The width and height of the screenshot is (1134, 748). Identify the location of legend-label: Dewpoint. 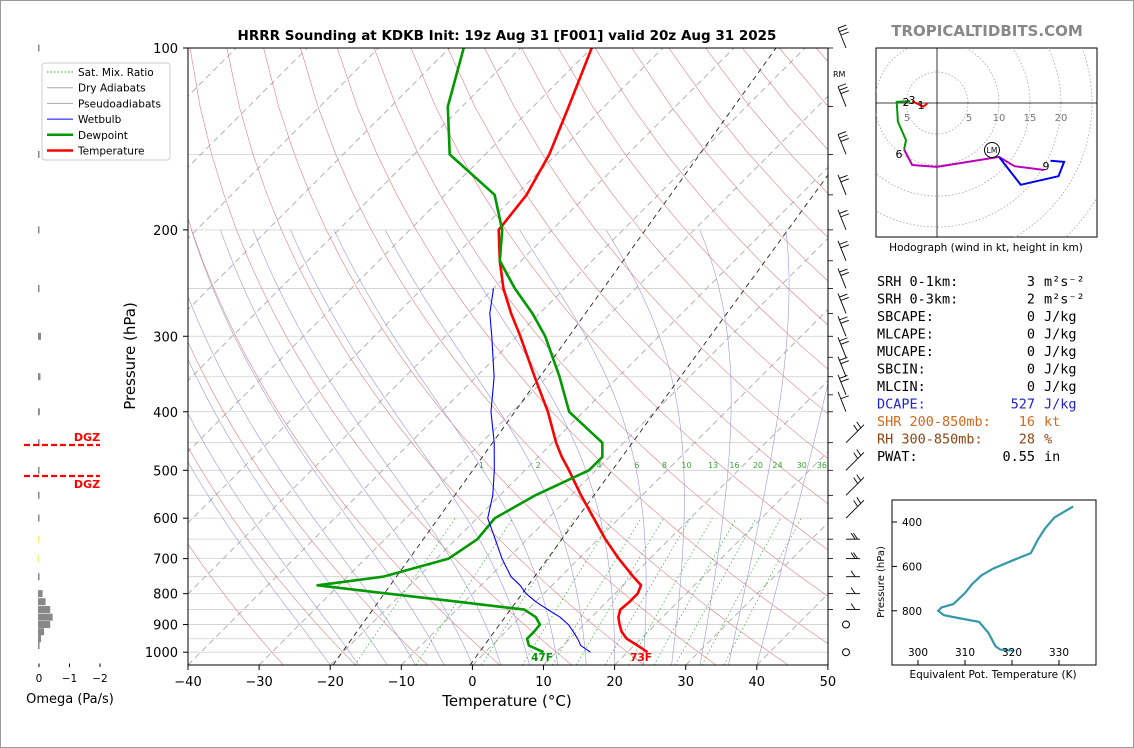
(103, 136).